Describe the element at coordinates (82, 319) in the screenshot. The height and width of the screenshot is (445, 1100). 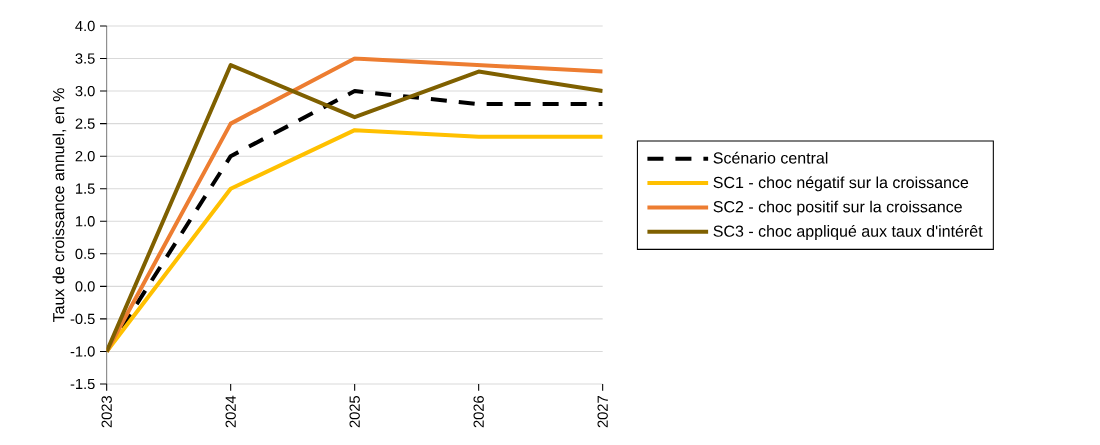
I see `y-tick-label: -0.5` at that location.